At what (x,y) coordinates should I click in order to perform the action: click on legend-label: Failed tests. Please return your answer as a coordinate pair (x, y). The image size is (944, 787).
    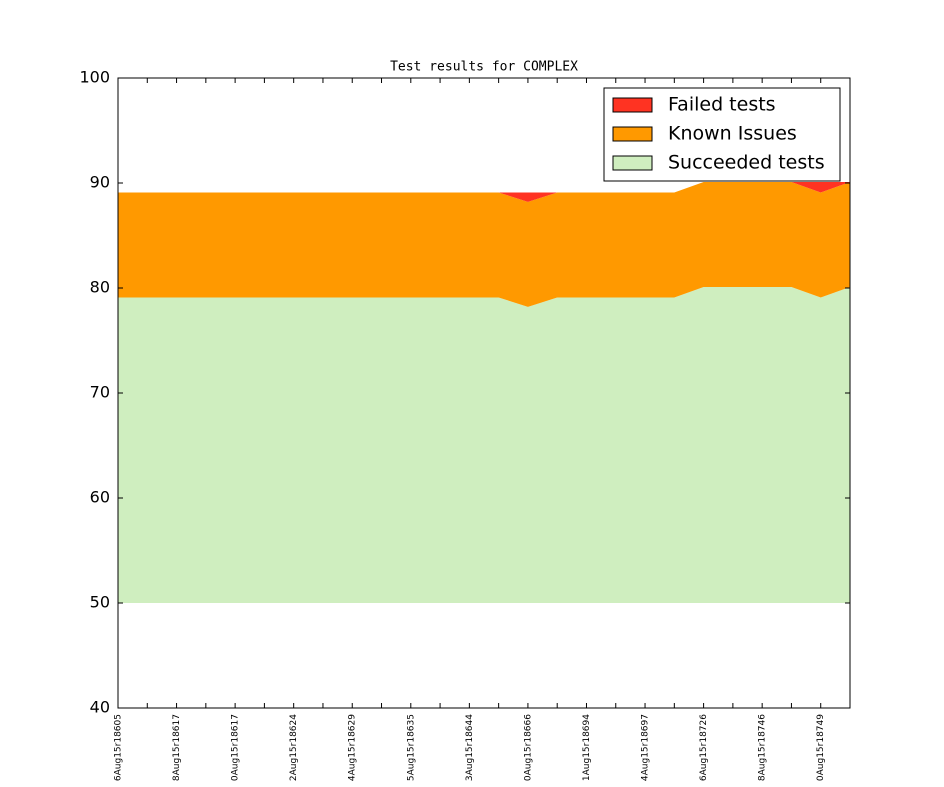
    Looking at the image, I should click on (722, 105).